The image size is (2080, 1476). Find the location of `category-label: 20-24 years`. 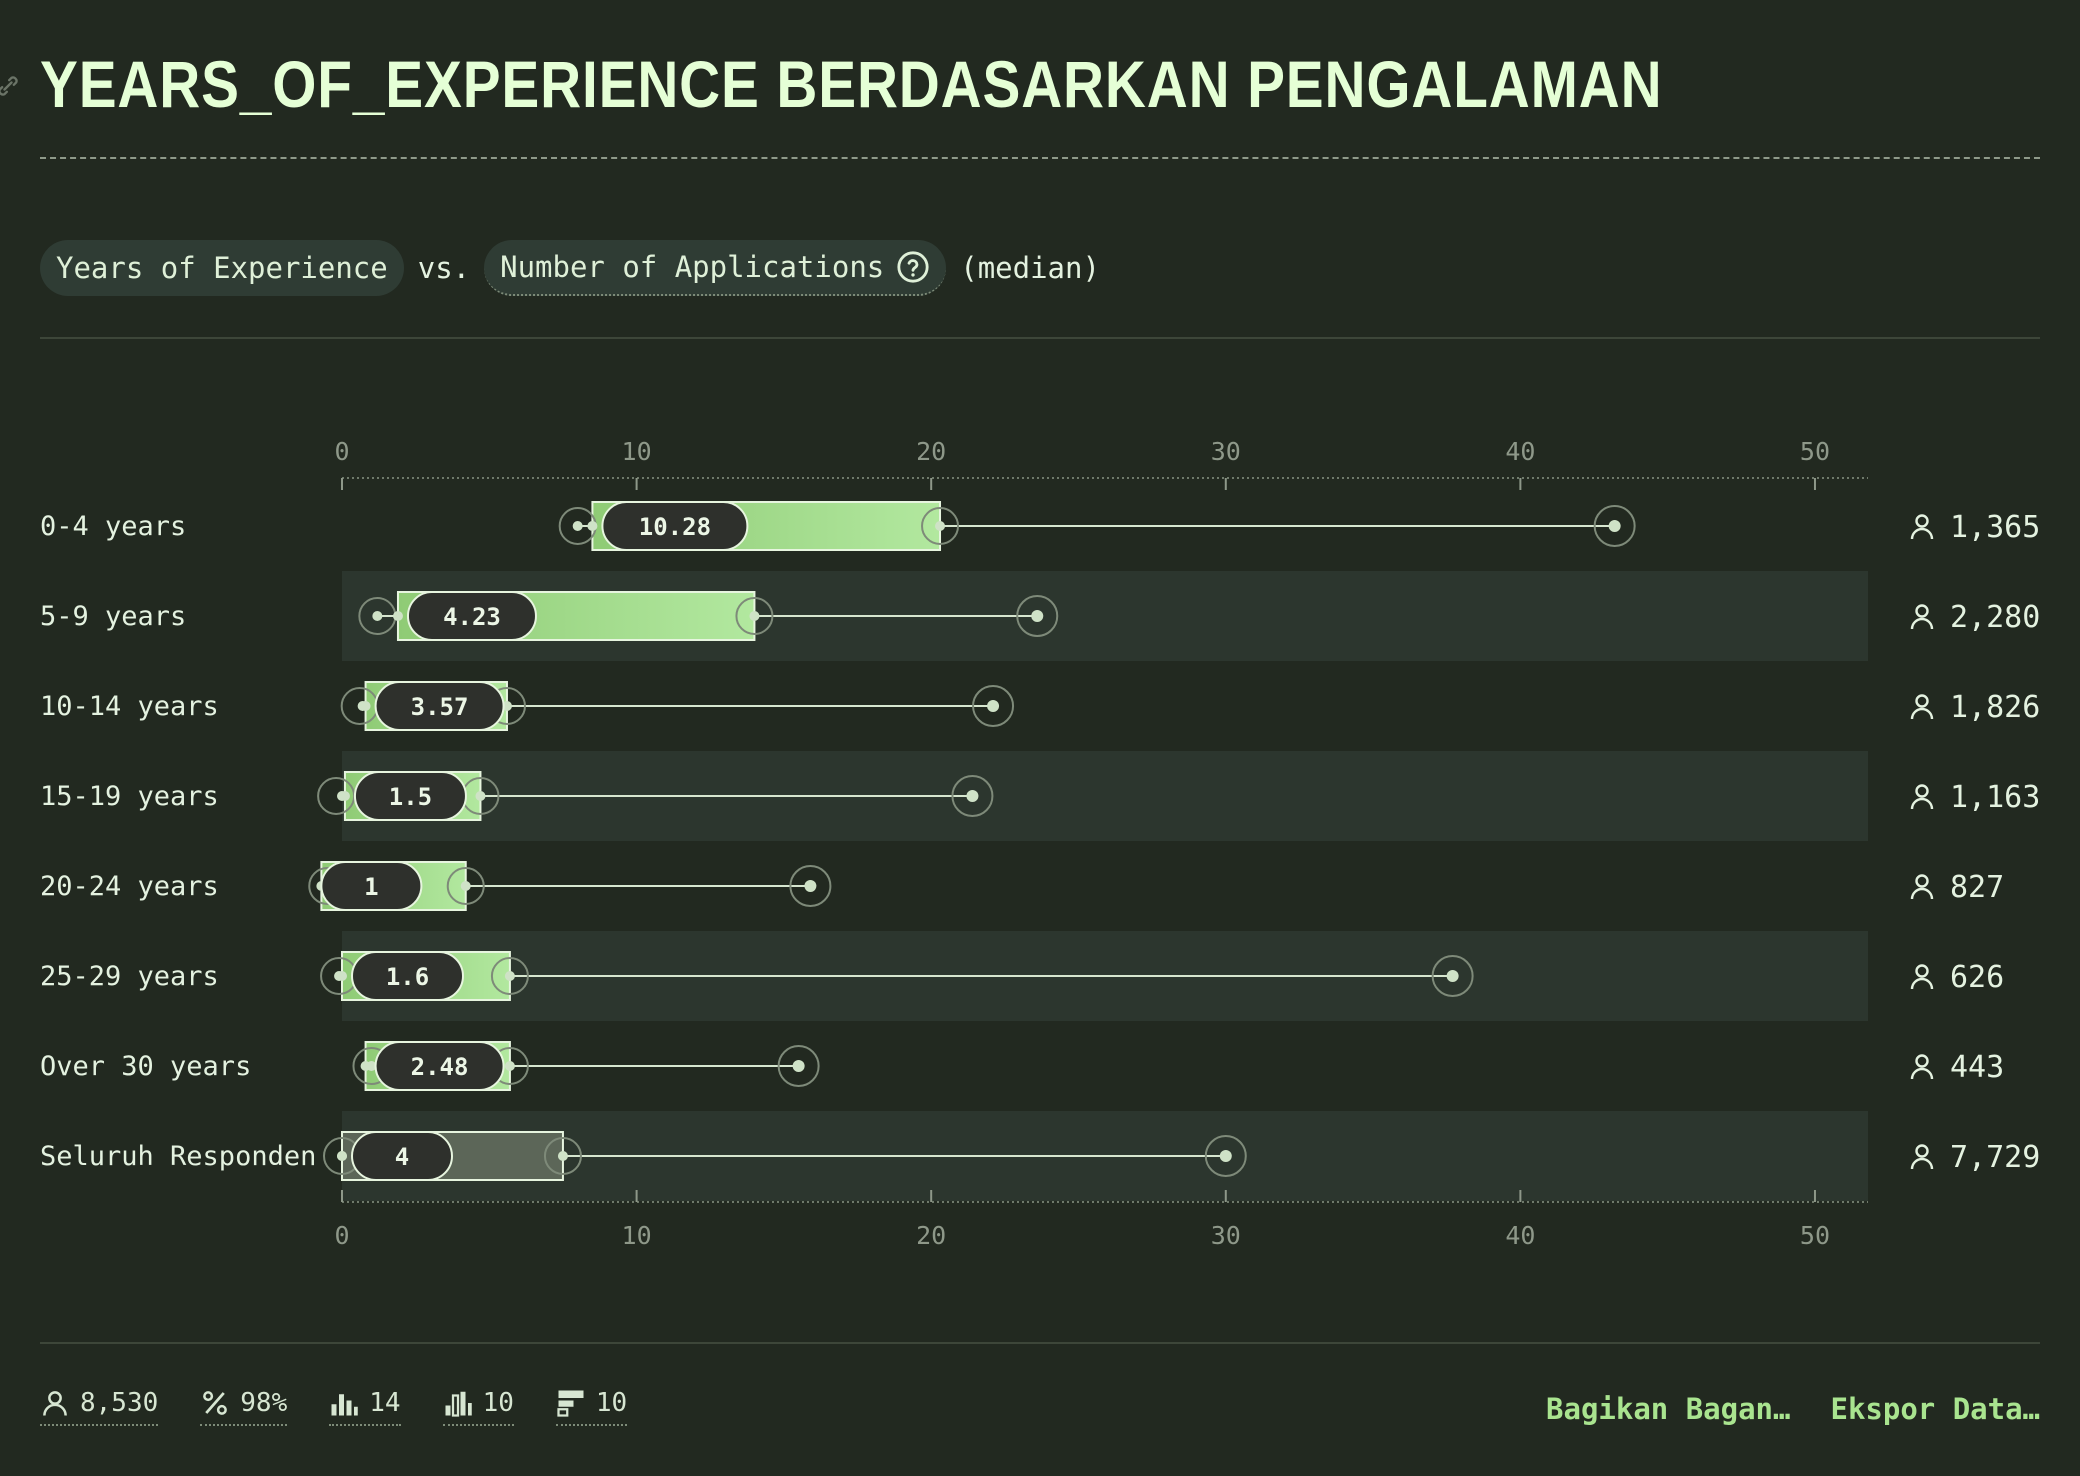

category-label: 20-24 years is located at coordinates (129, 886).